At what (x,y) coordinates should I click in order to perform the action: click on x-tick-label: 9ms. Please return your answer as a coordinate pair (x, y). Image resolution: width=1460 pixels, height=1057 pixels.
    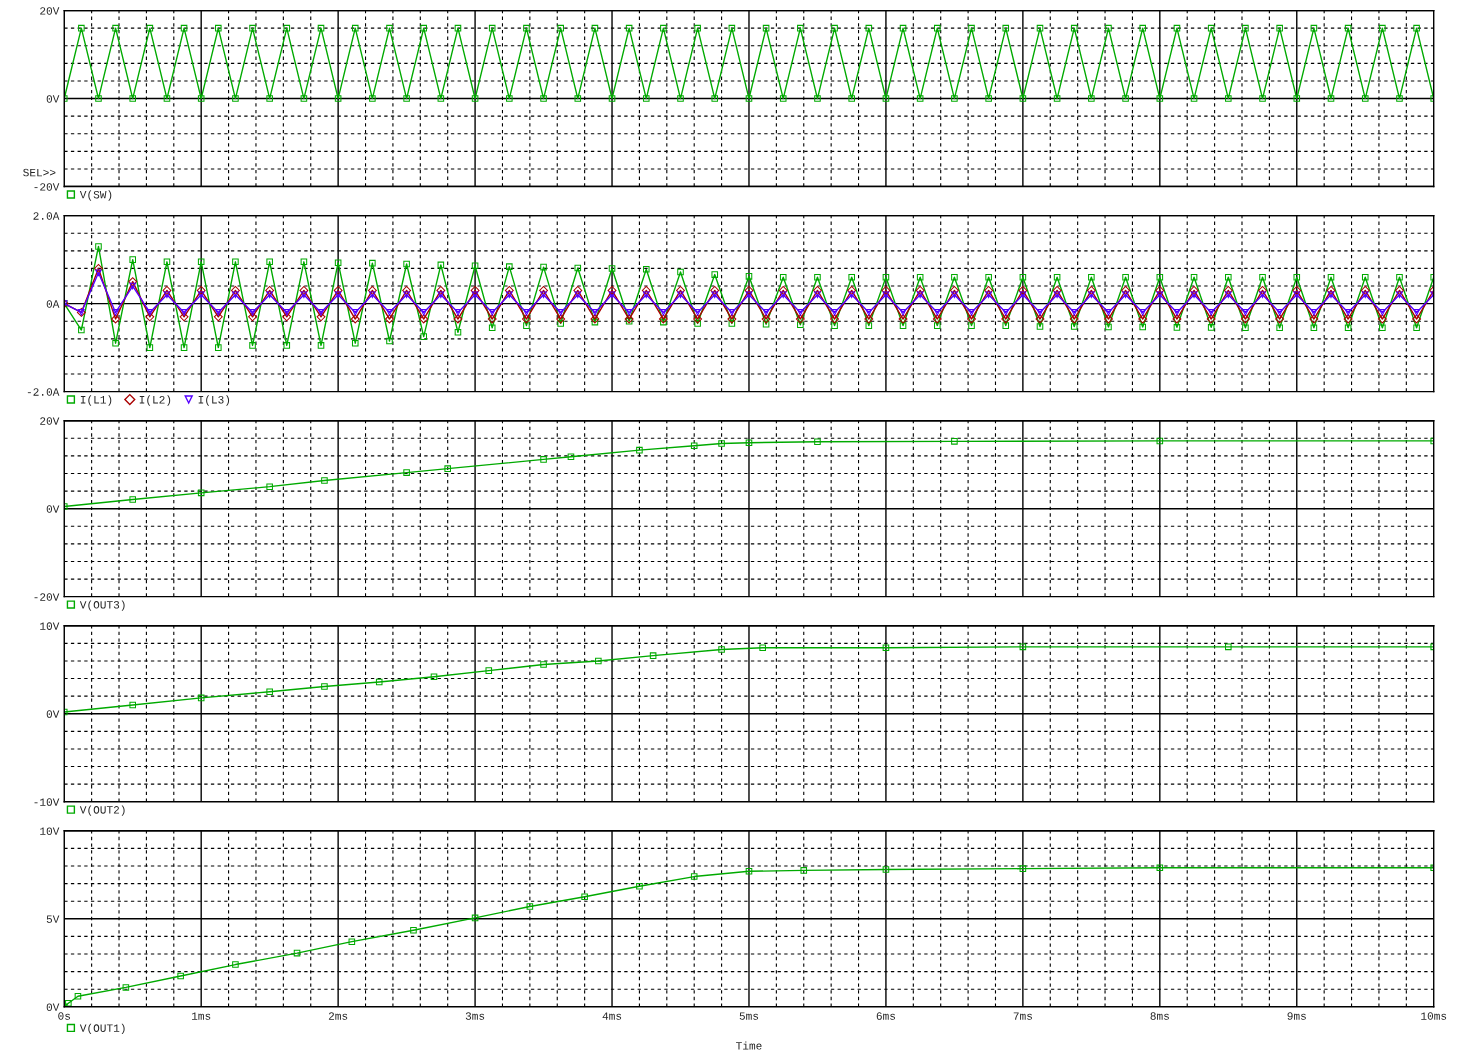
    Looking at the image, I should click on (1296, 1016).